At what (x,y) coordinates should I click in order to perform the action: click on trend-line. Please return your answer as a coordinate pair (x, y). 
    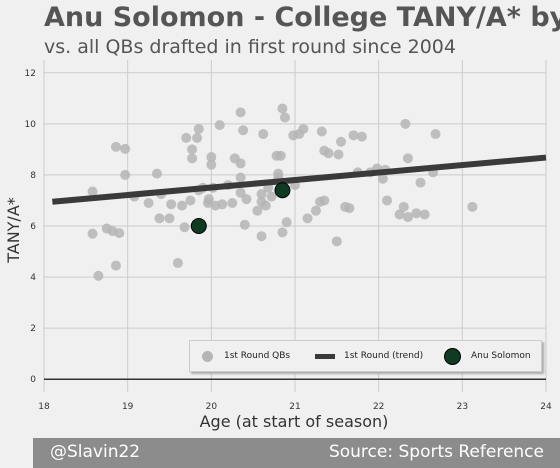
    Looking at the image, I should click on (299, 179).